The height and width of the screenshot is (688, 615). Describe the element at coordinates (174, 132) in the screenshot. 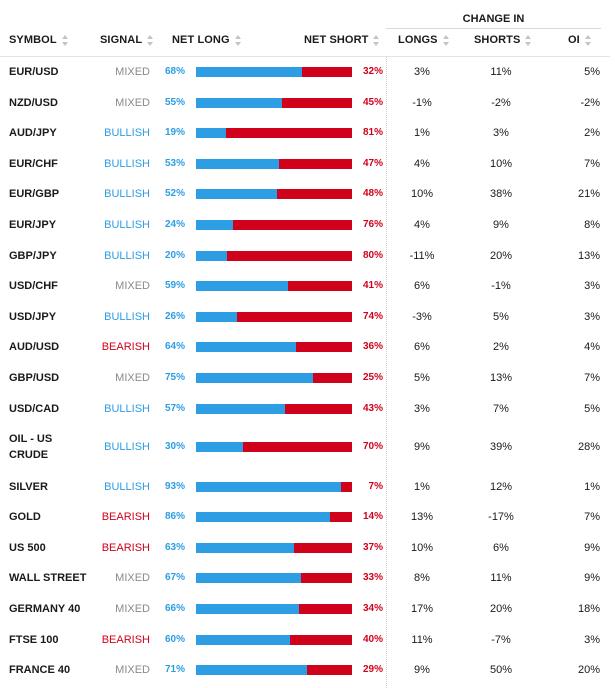

I see `net-long-value: 19%` at that location.